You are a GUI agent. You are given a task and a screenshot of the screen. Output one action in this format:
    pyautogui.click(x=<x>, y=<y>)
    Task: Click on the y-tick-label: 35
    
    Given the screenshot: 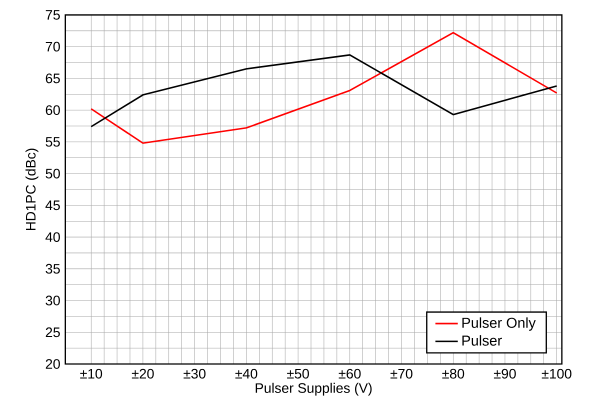 What is the action you would take?
    pyautogui.click(x=53, y=269)
    